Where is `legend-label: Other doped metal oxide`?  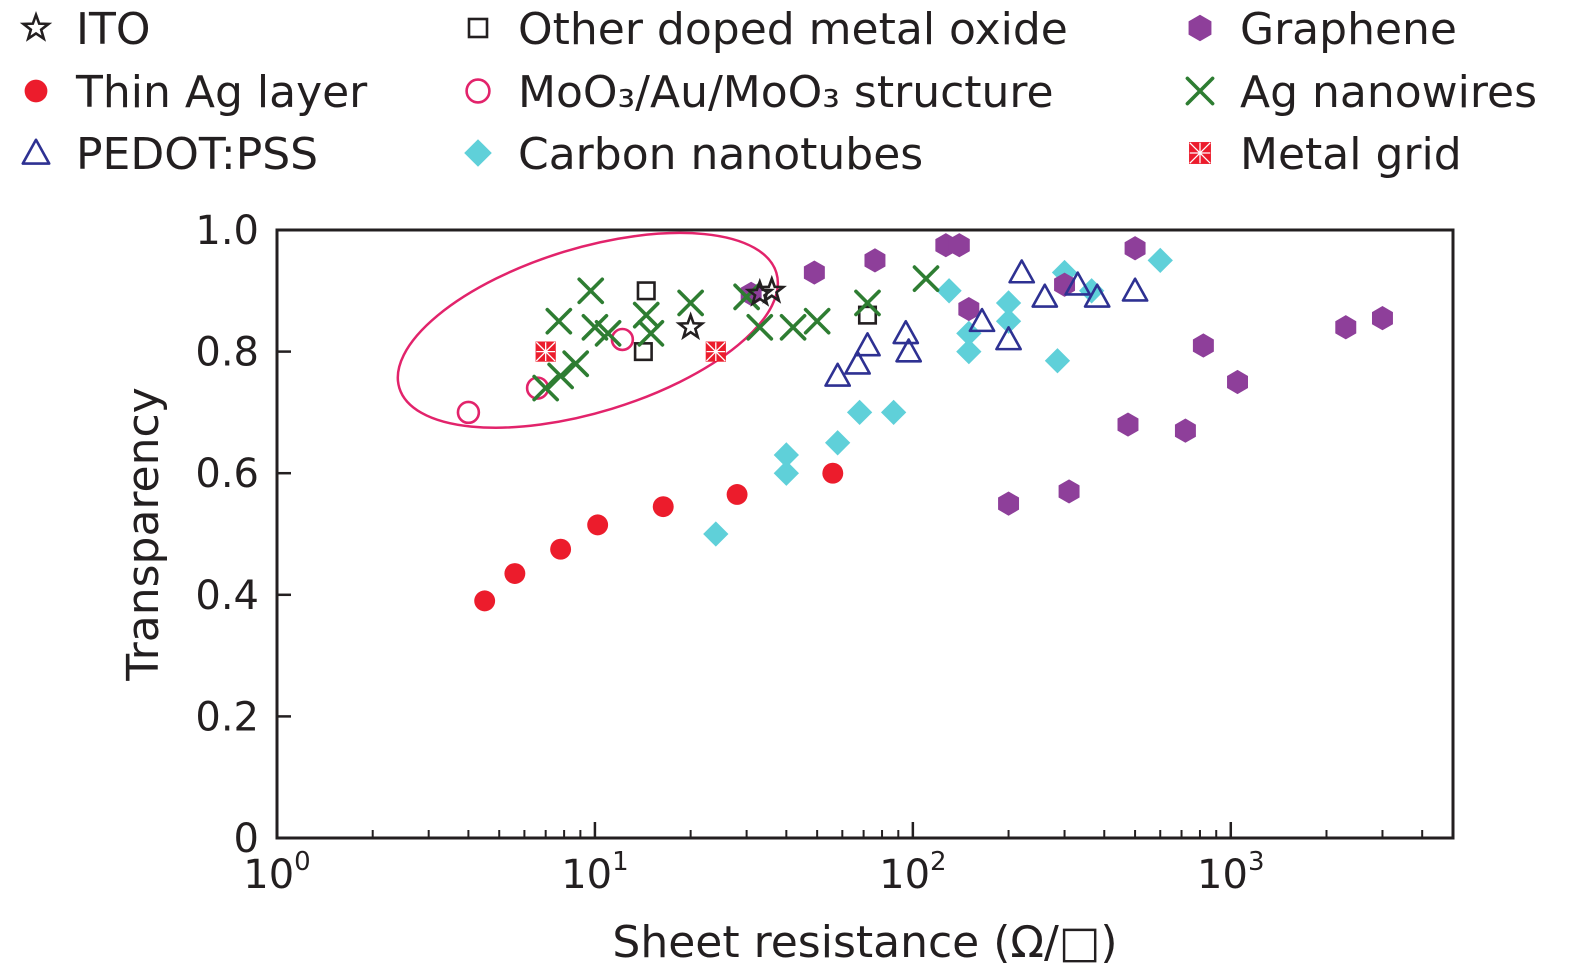
legend-label: Other doped metal oxide is located at coordinates (793, 29).